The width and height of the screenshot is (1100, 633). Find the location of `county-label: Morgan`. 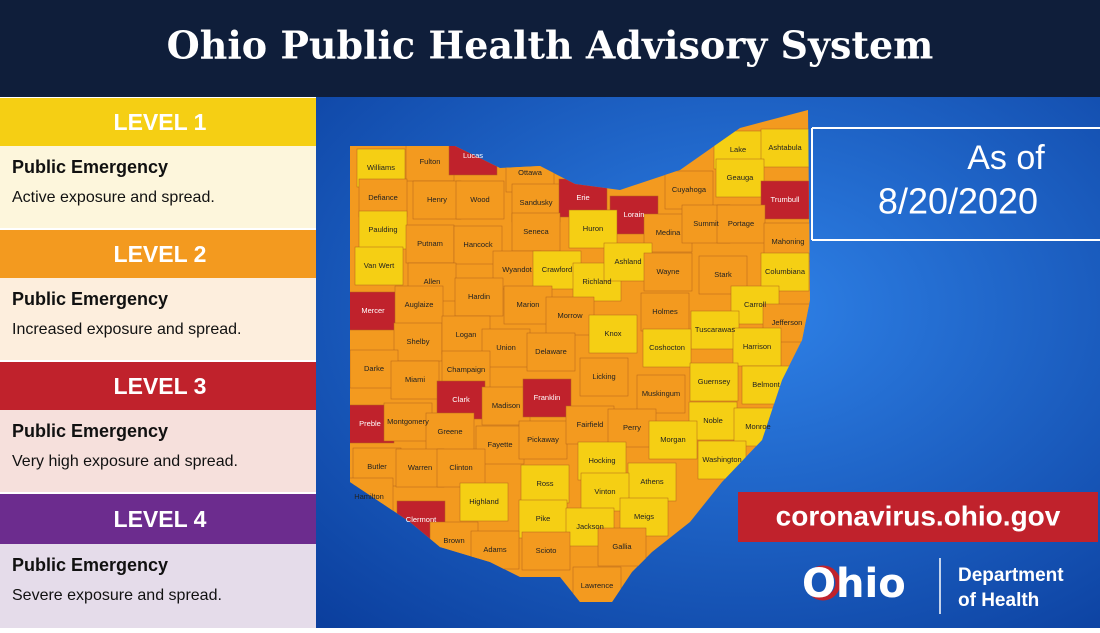

county-label: Morgan is located at coordinates (672, 439).